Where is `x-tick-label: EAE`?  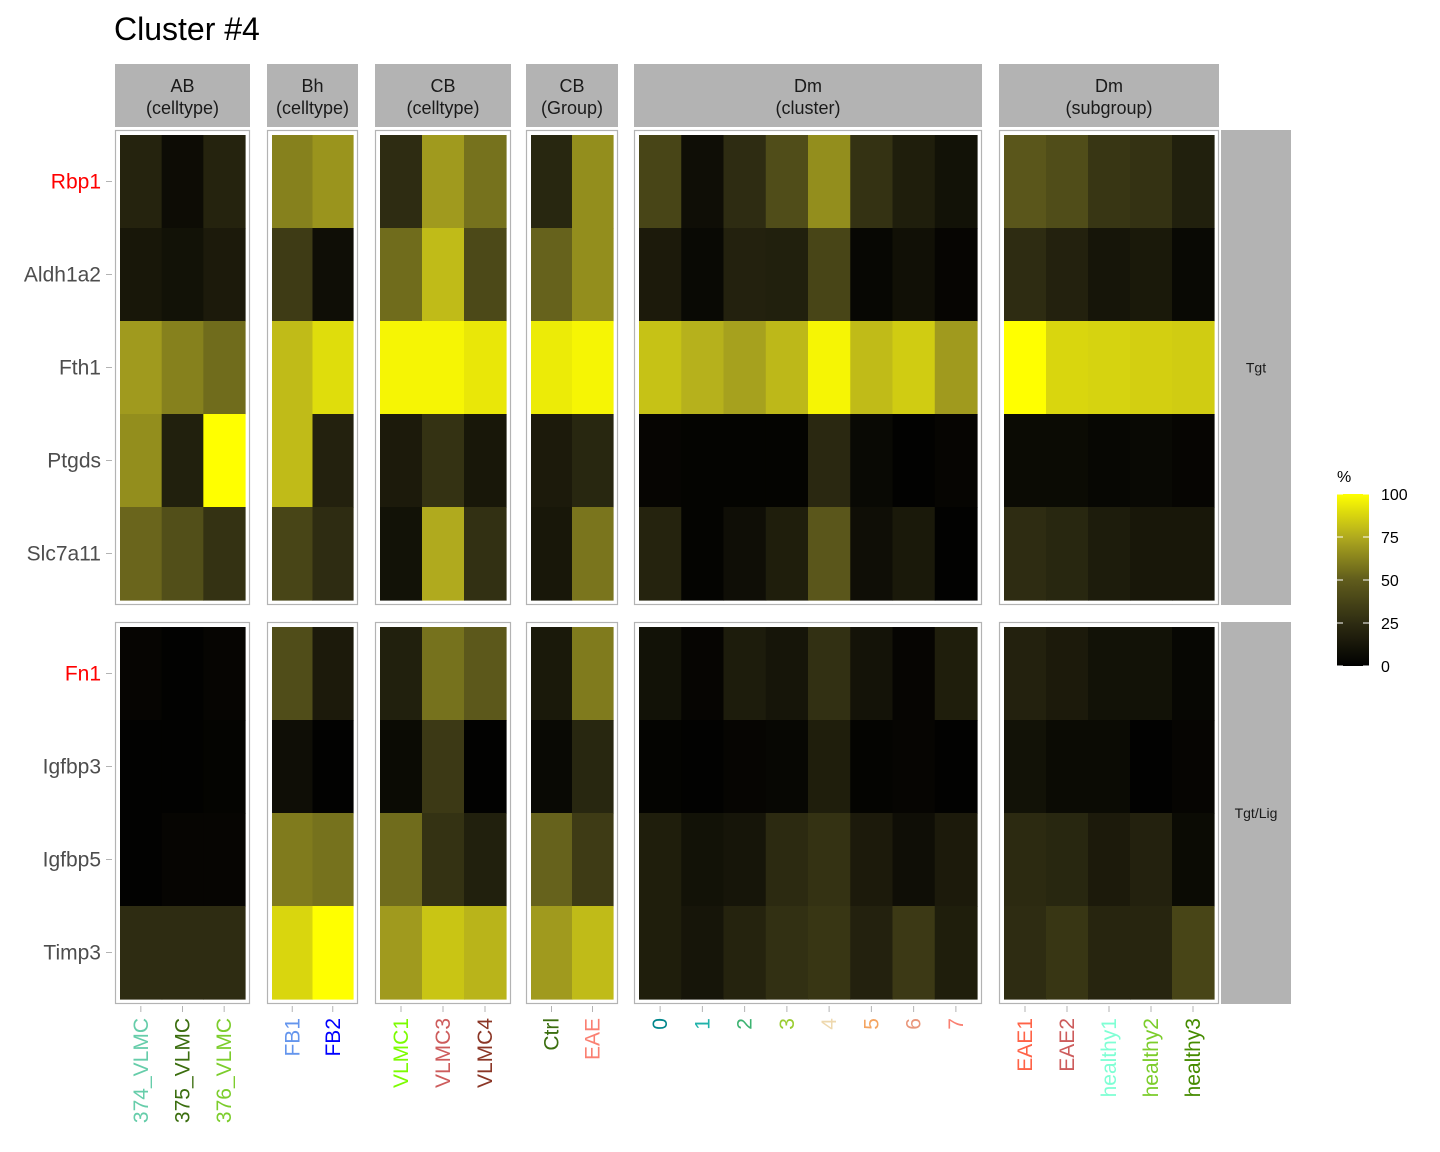 x-tick-label: EAE is located at coordinates (593, 1039).